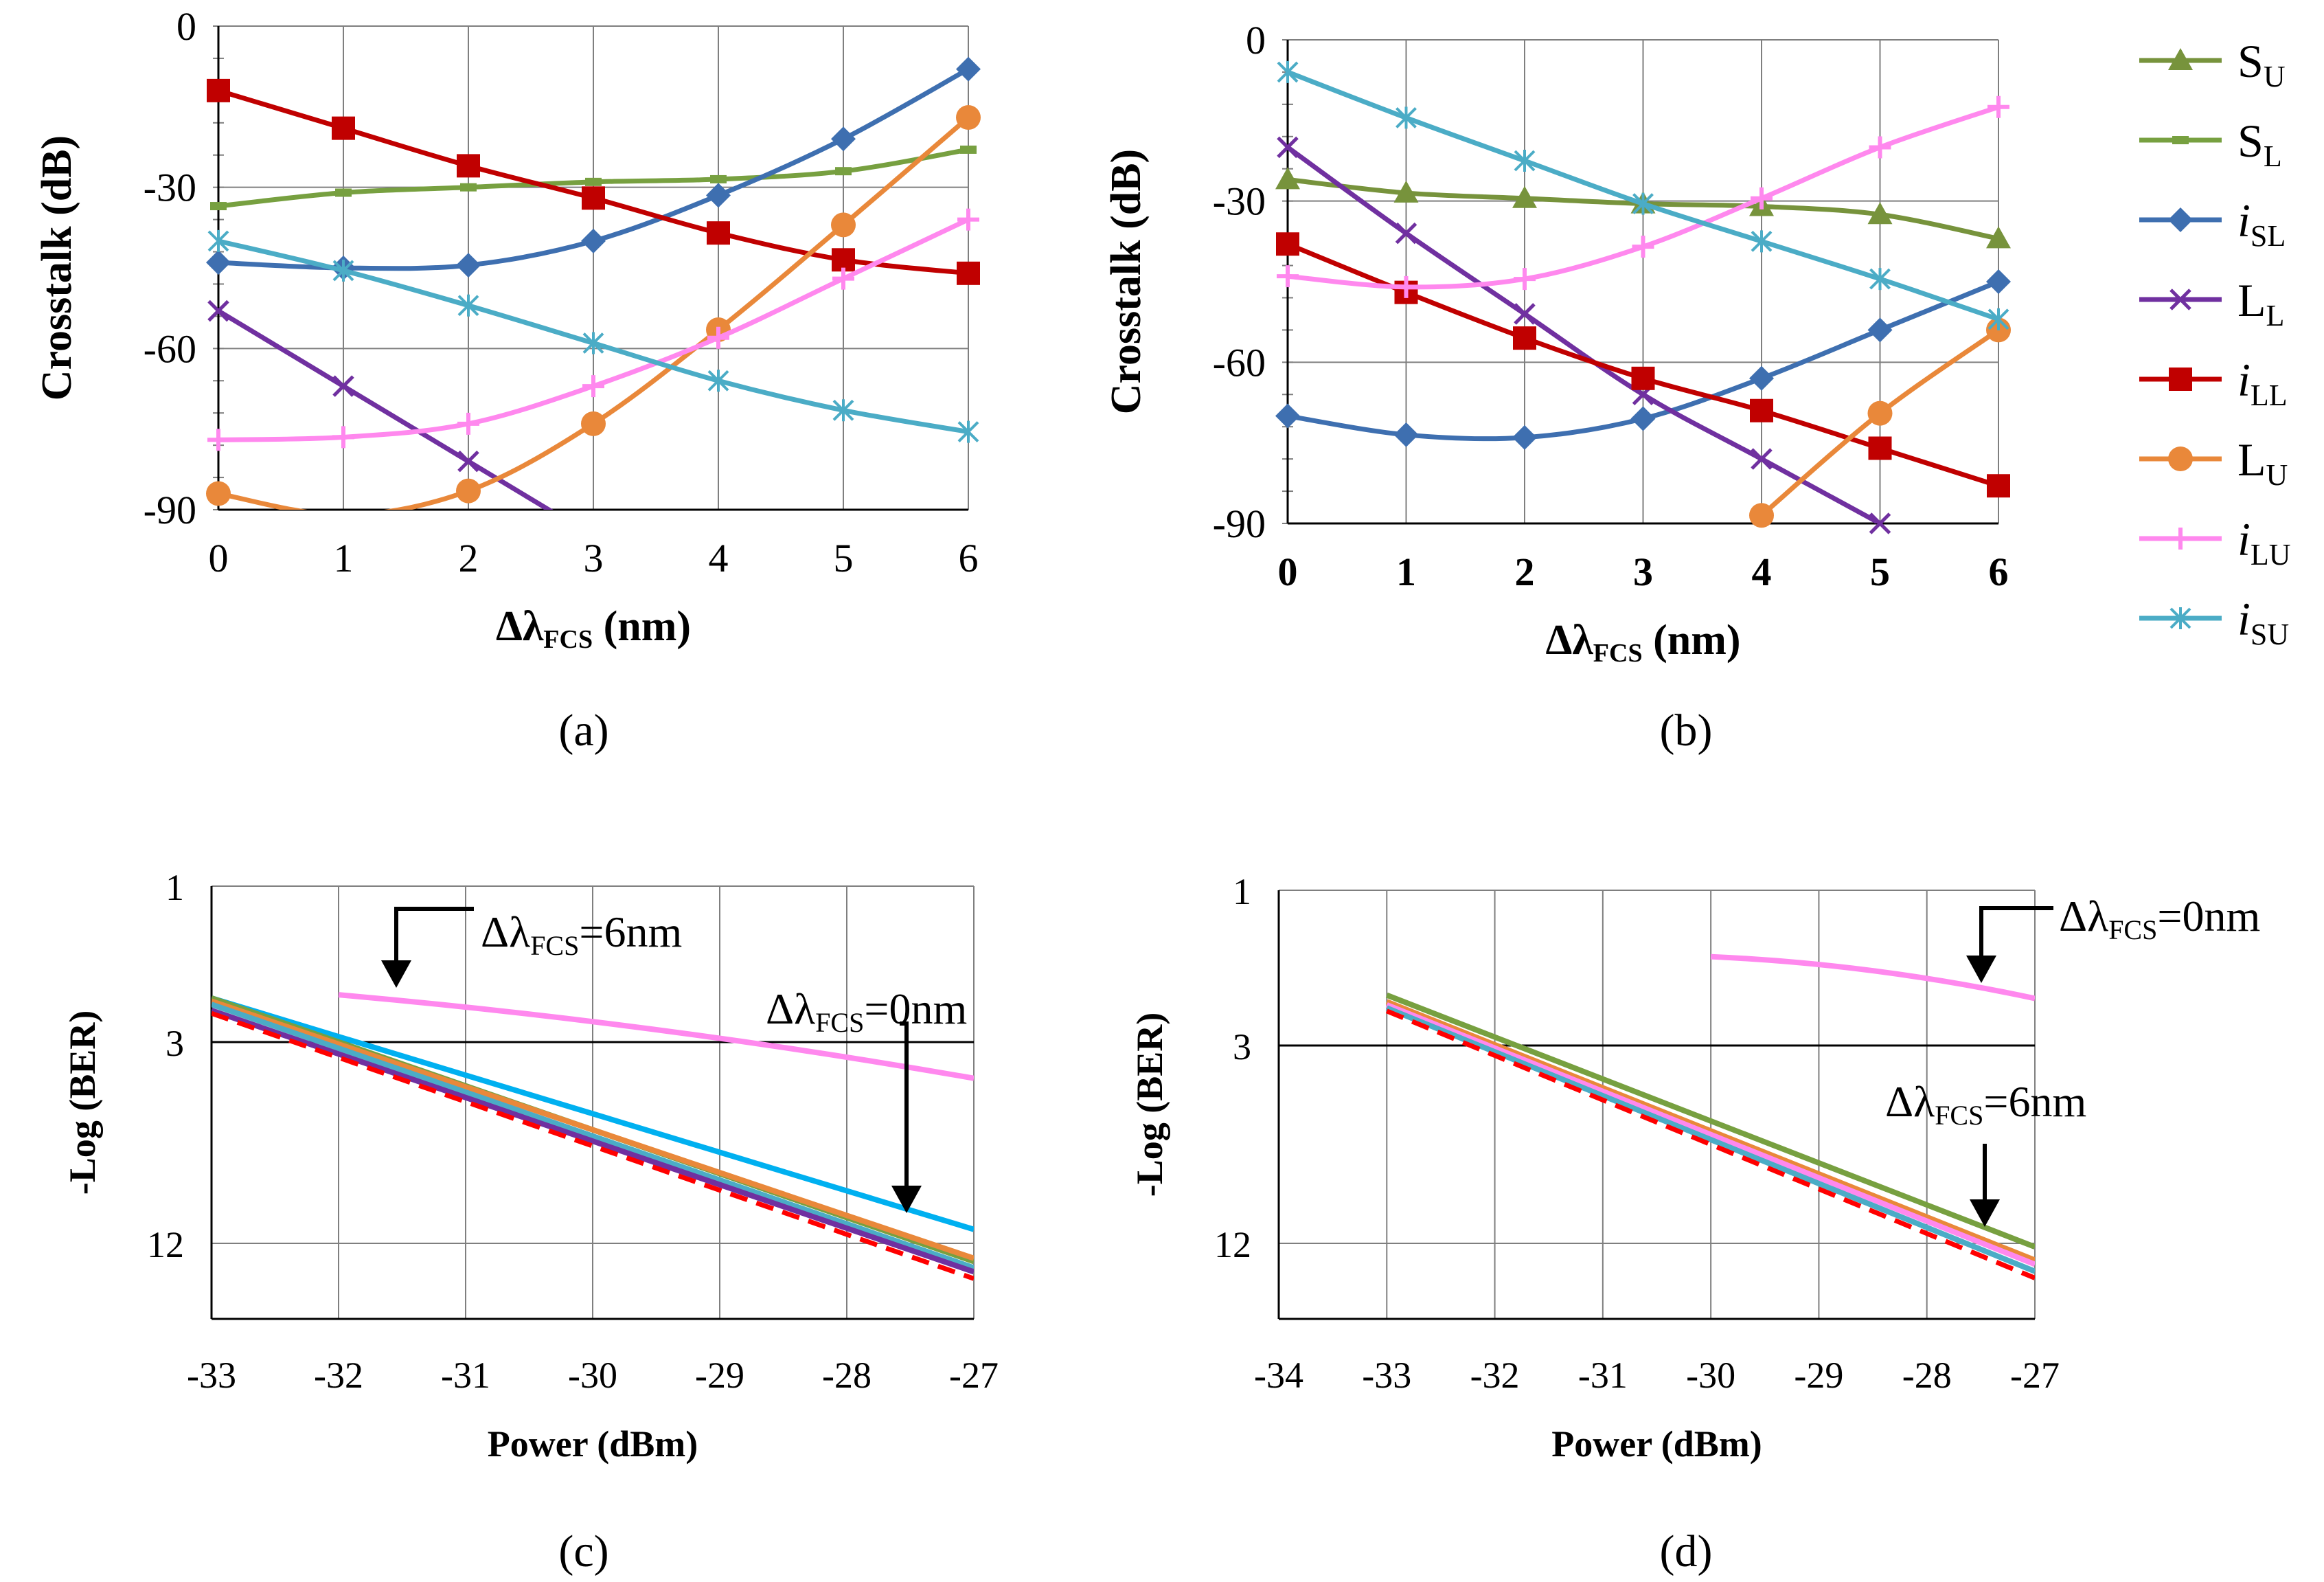  What do you see at coordinates (2261, 223) in the screenshot?
I see `legend-label-i_SL: iSL` at bounding box center [2261, 223].